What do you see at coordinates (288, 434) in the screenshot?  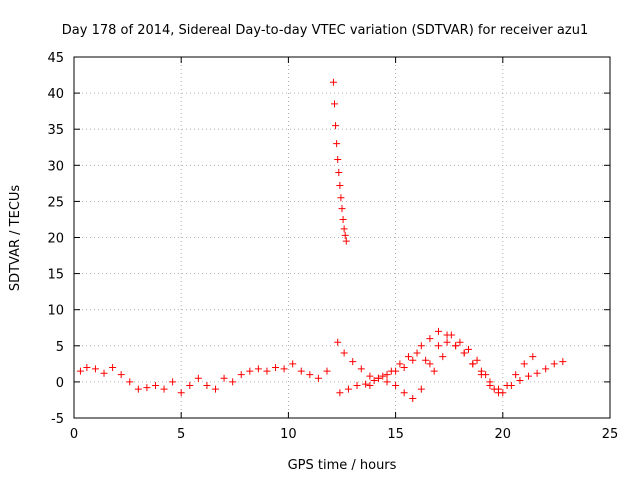 I see `x-tick-label: 10` at bounding box center [288, 434].